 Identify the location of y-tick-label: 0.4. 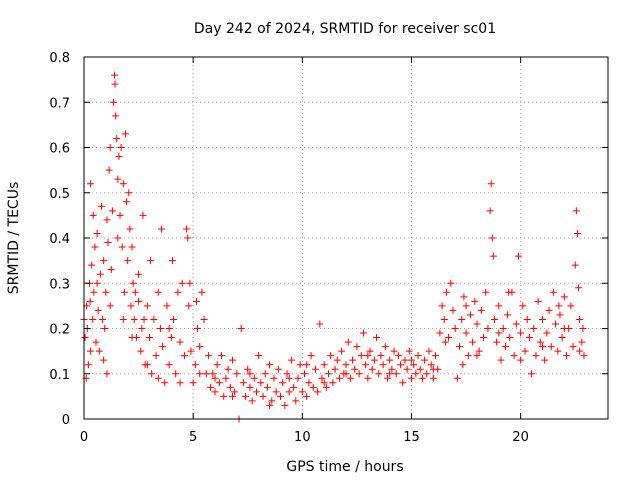
(59, 239).